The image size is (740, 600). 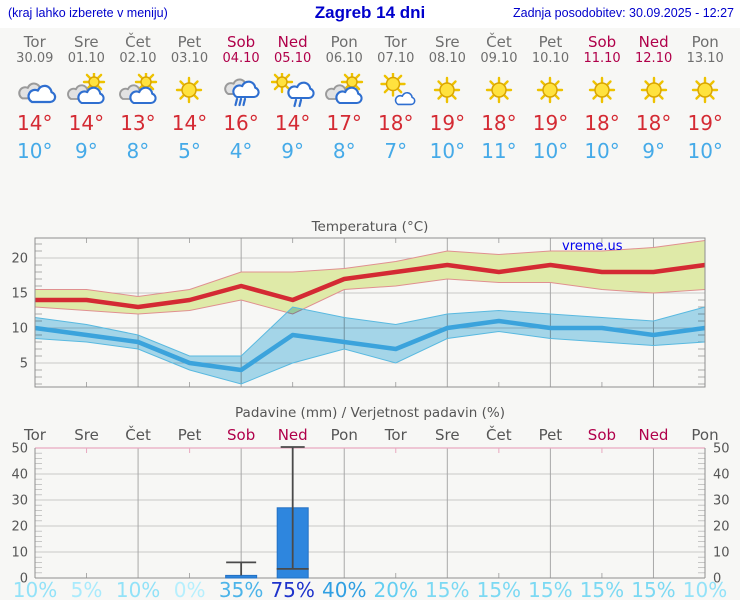 I want to click on max-temp-line, so click(x=370, y=286).